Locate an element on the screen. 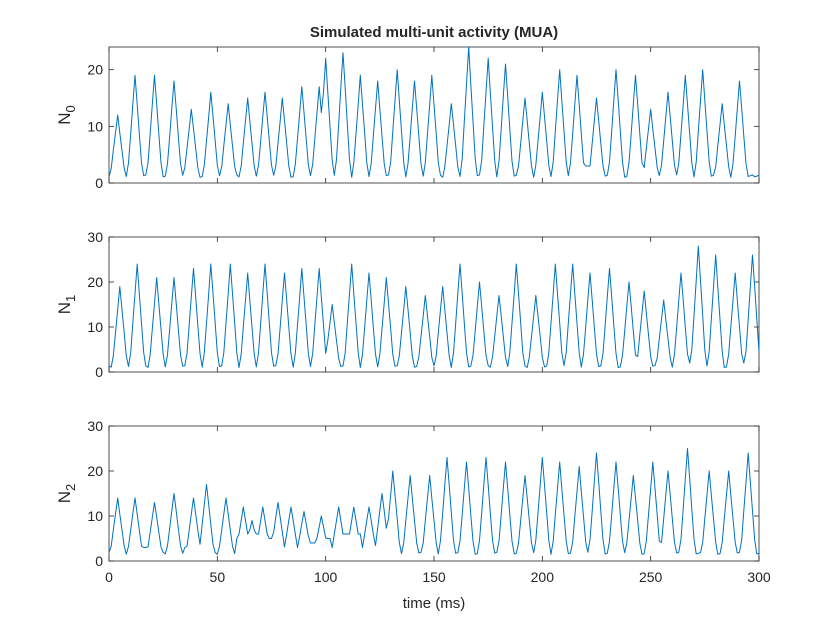  x-tick-label: 0 is located at coordinates (109, 577).